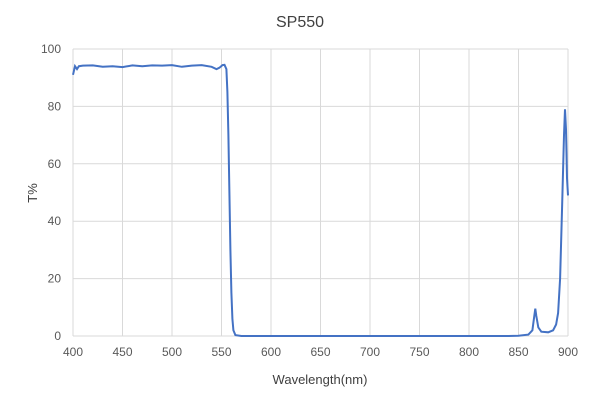 The image size is (600, 401). What do you see at coordinates (51, 192) in the screenshot?
I see `y-axis-ticks: 0 20 40 60 80 100` at bounding box center [51, 192].